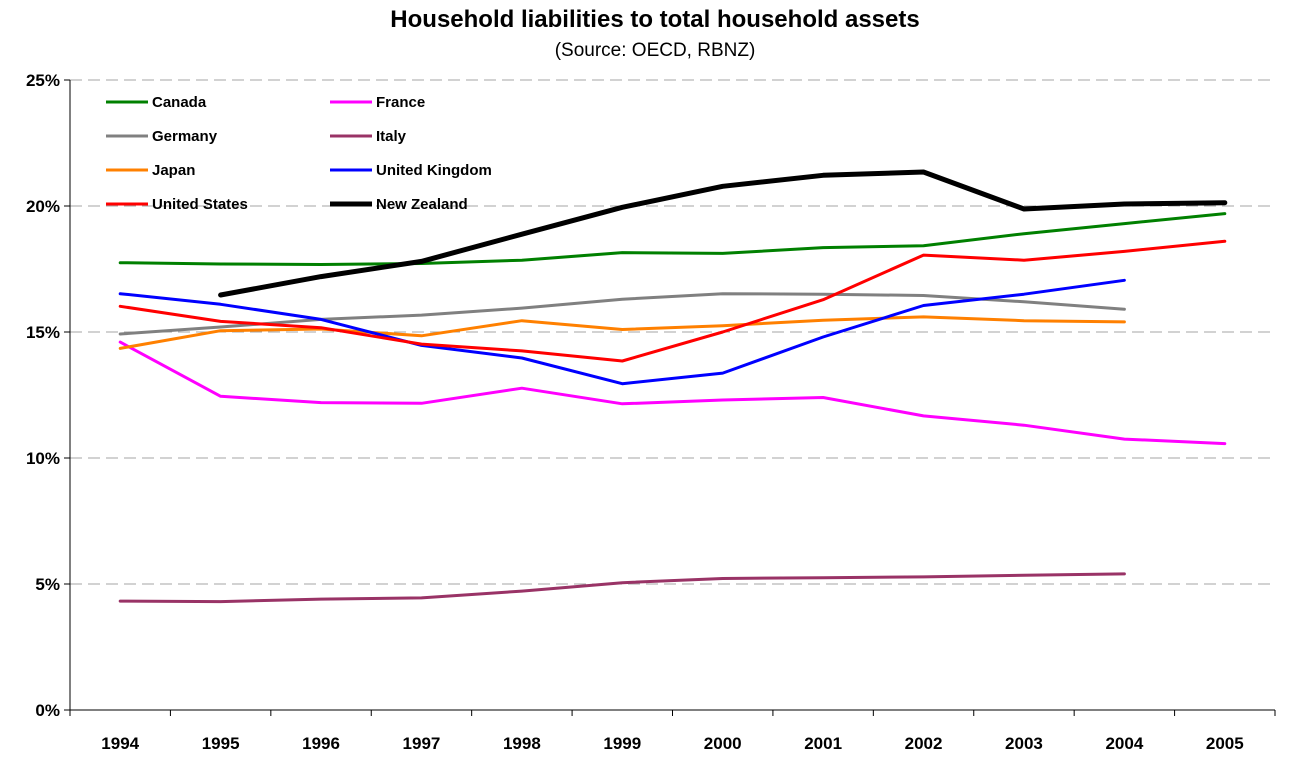 This screenshot has height=757, width=1295. What do you see at coordinates (43, 332) in the screenshot?
I see `y-tick-label: 15%` at bounding box center [43, 332].